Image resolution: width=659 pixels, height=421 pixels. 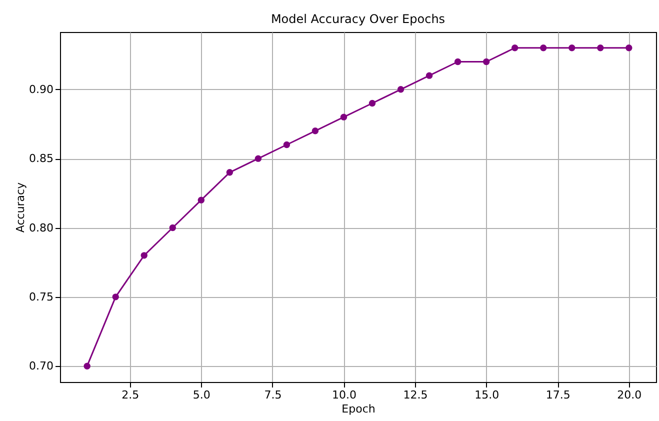 What do you see at coordinates (41, 297) in the screenshot?
I see `y-tick-label: 0.75` at bounding box center [41, 297].